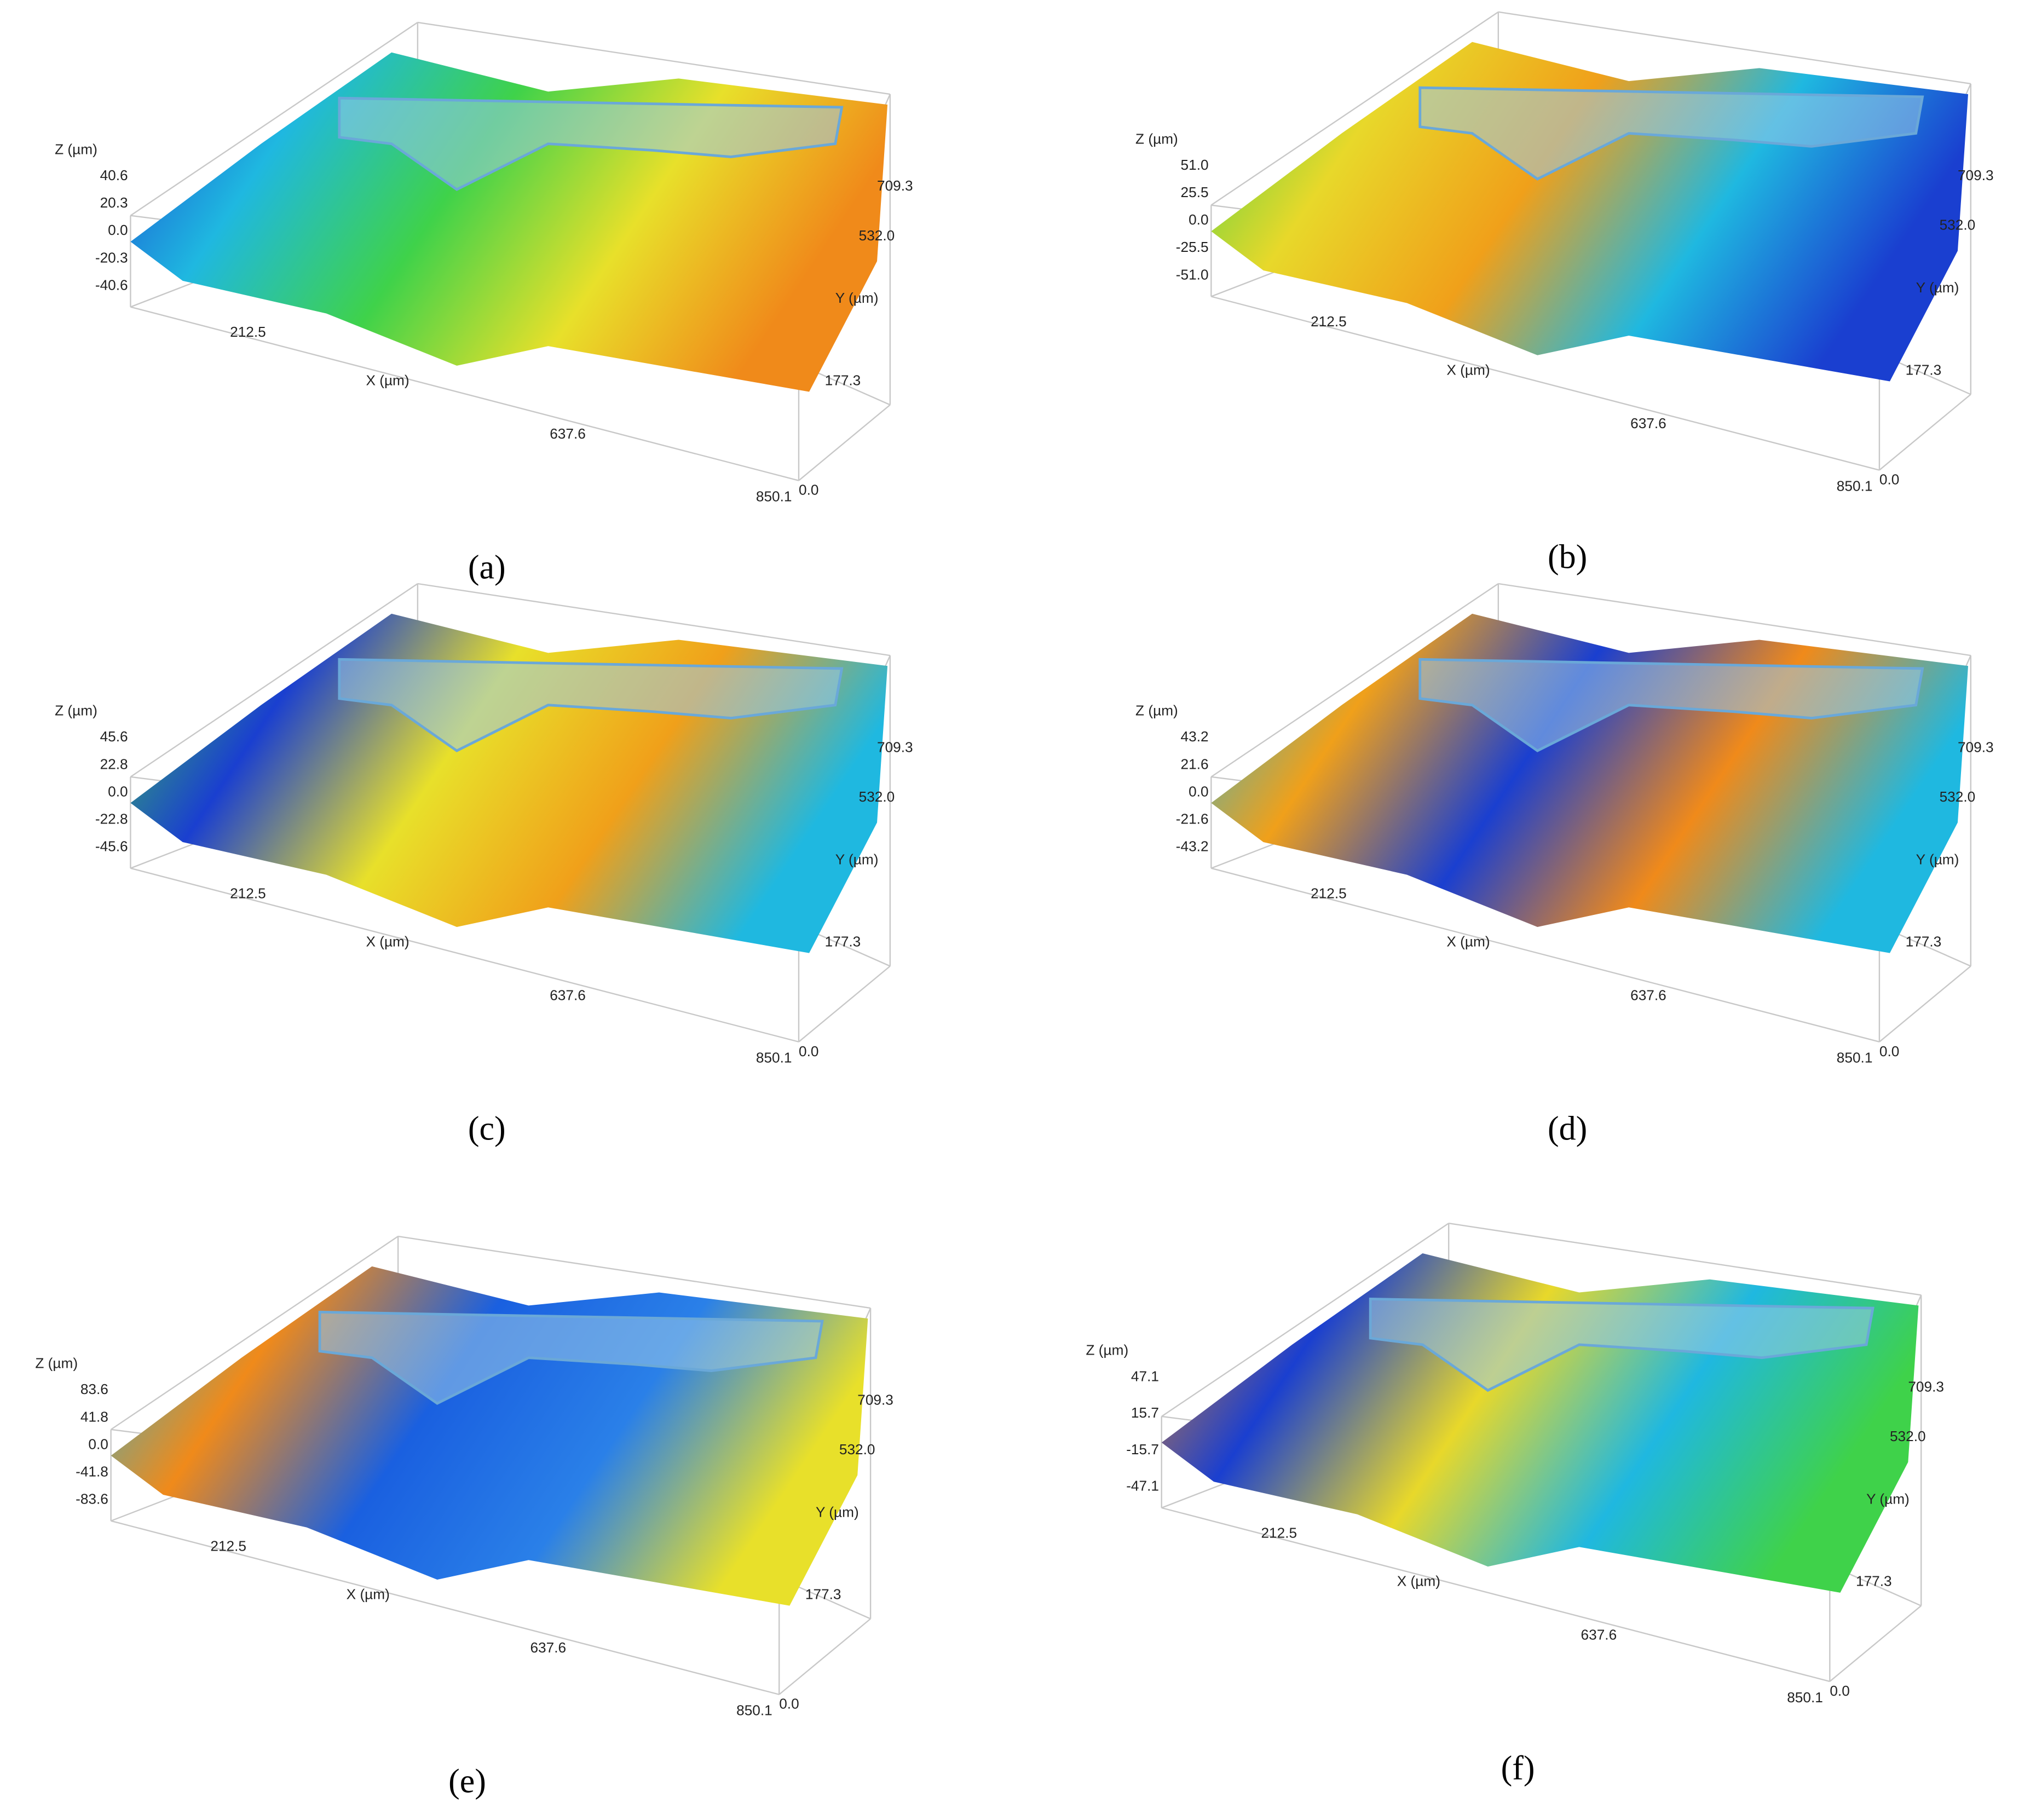 Image resolution: width=2036 pixels, height=1820 pixels. I want to click on z-tick-label: -15.7, so click(1142, 1449).